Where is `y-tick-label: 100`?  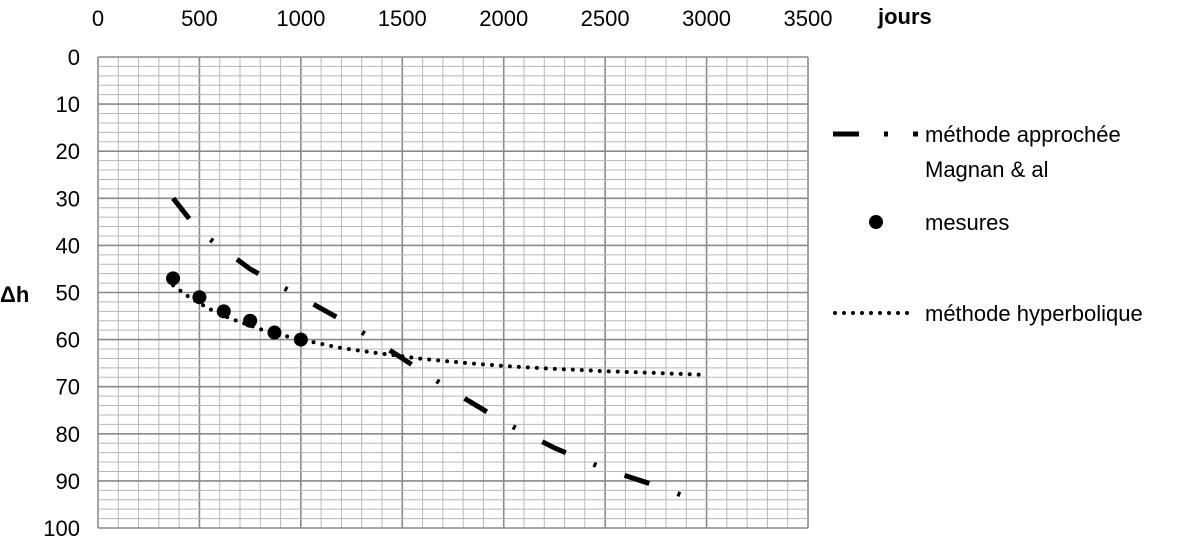
y-tick-label: 100 is located at coordinates (61, 528).